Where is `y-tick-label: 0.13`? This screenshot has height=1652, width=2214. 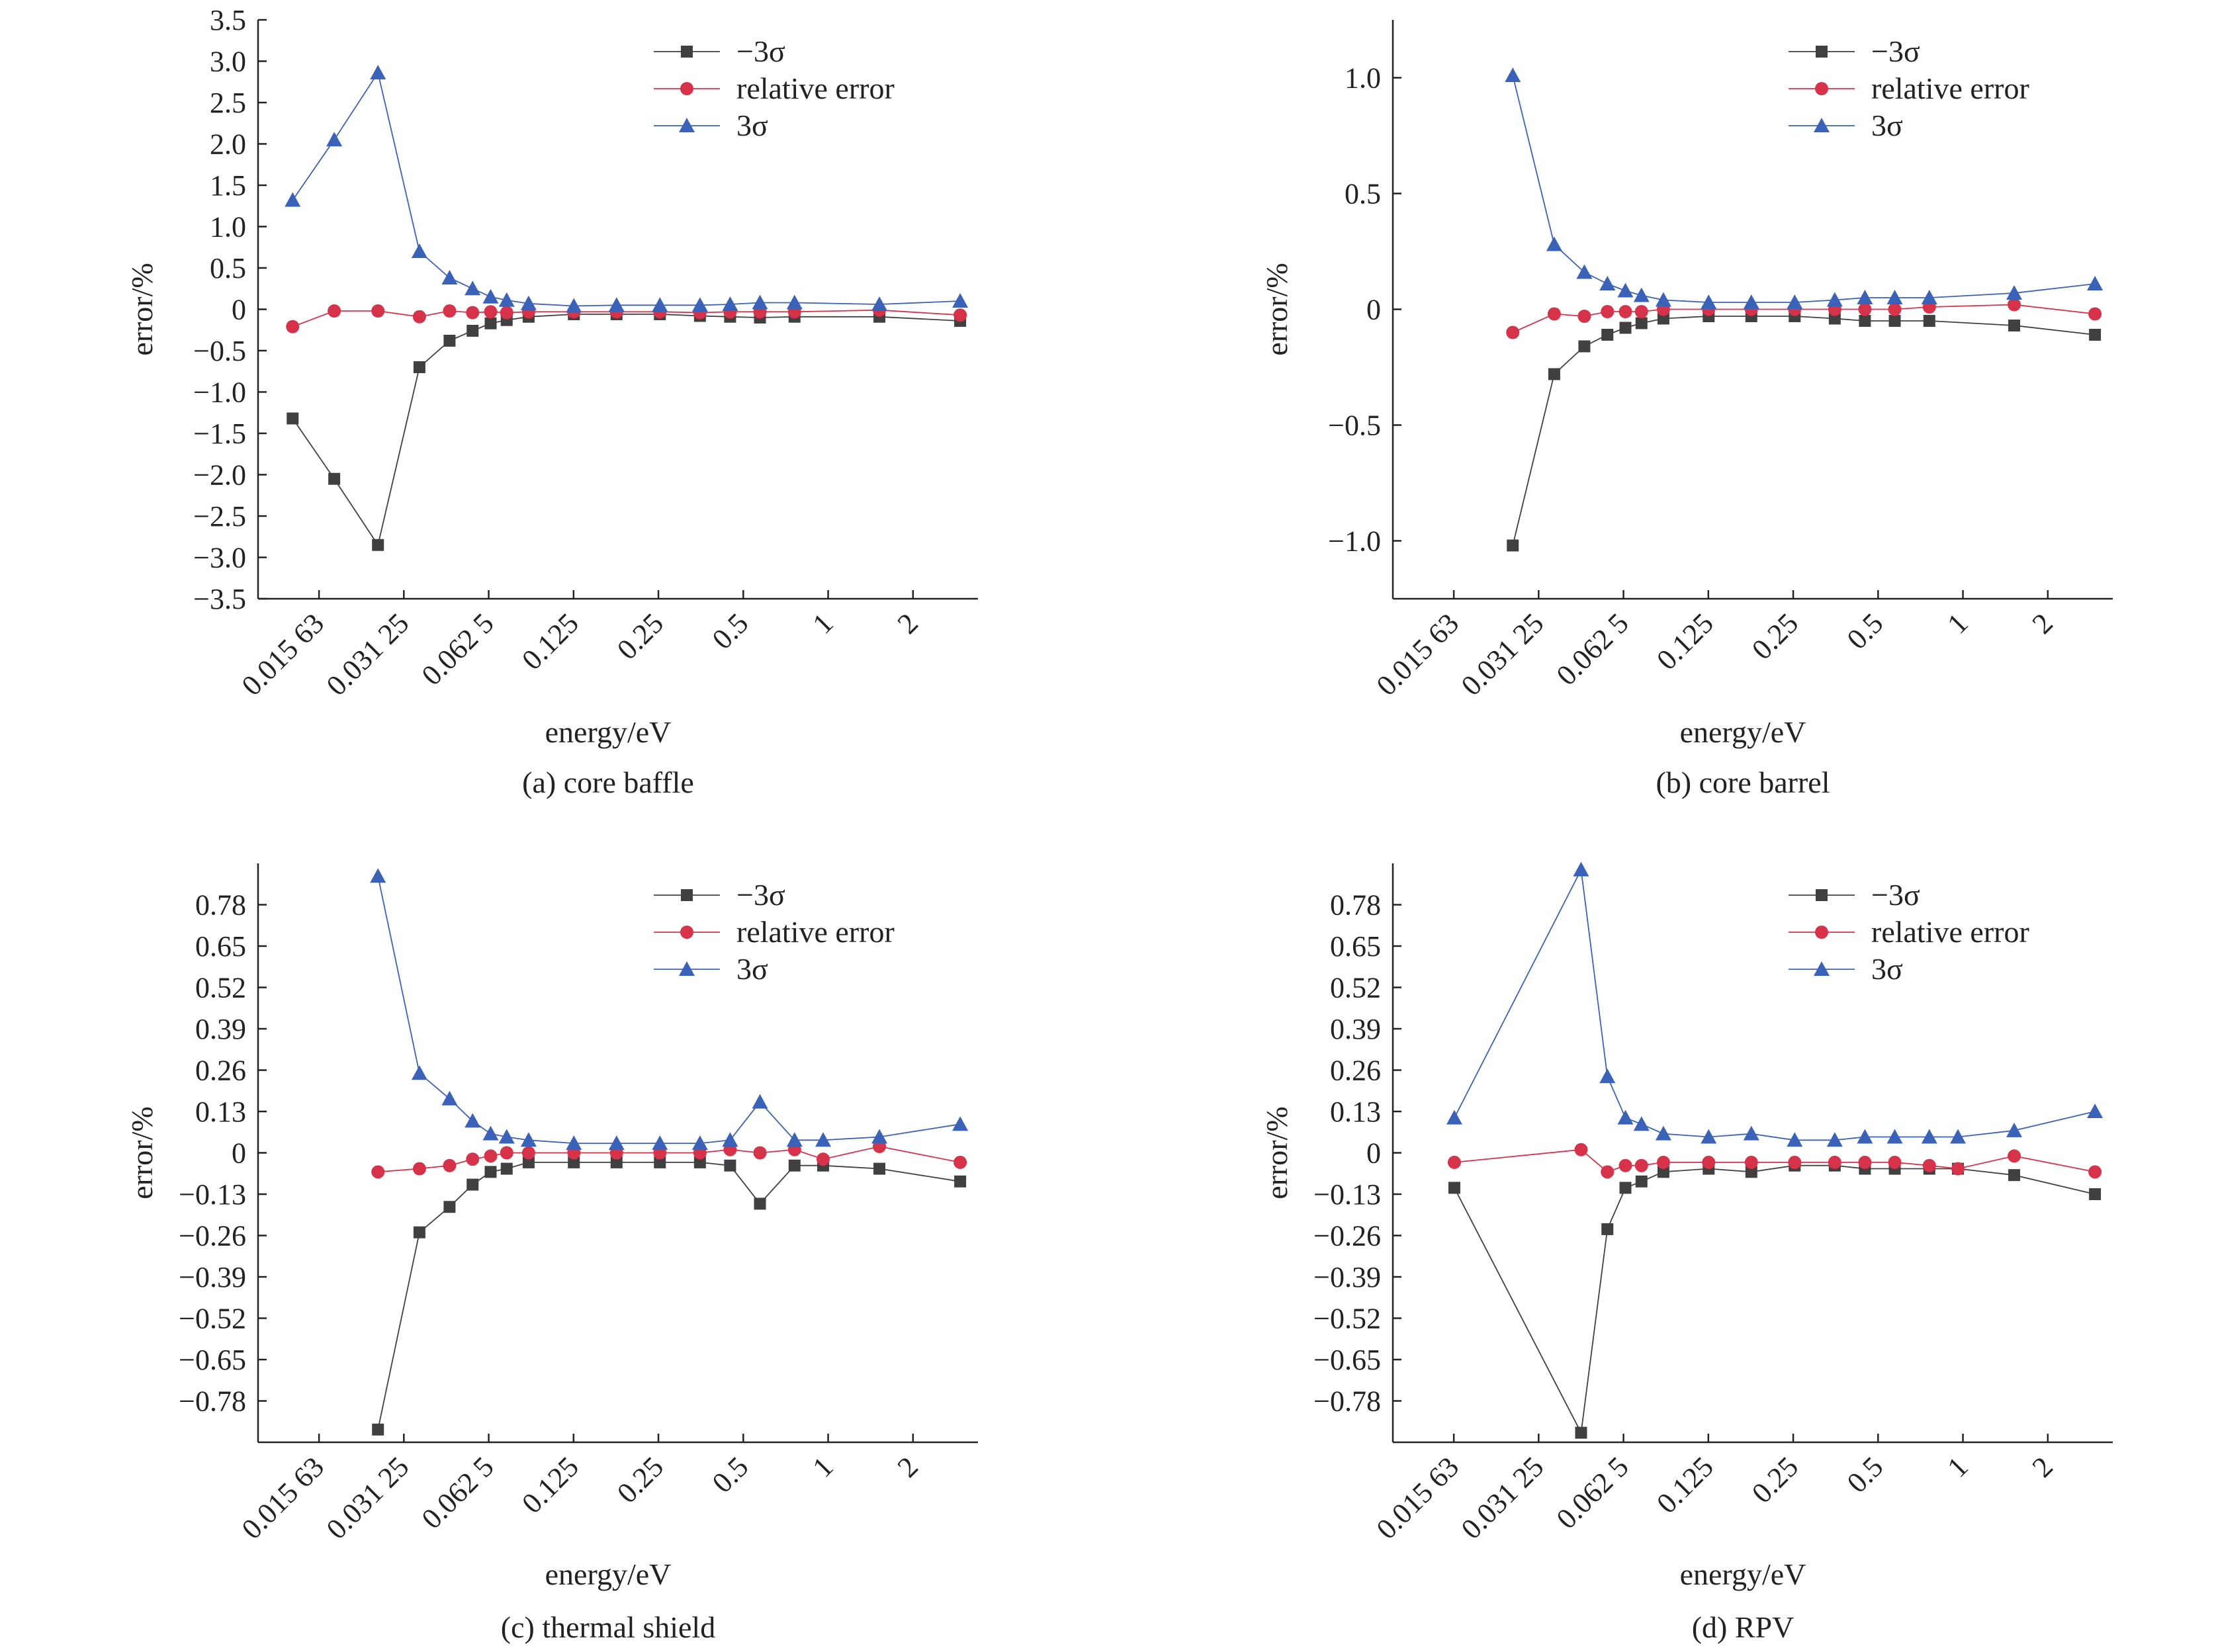
y-tick-label: 0.13 is located at coordinates (220, 1112).